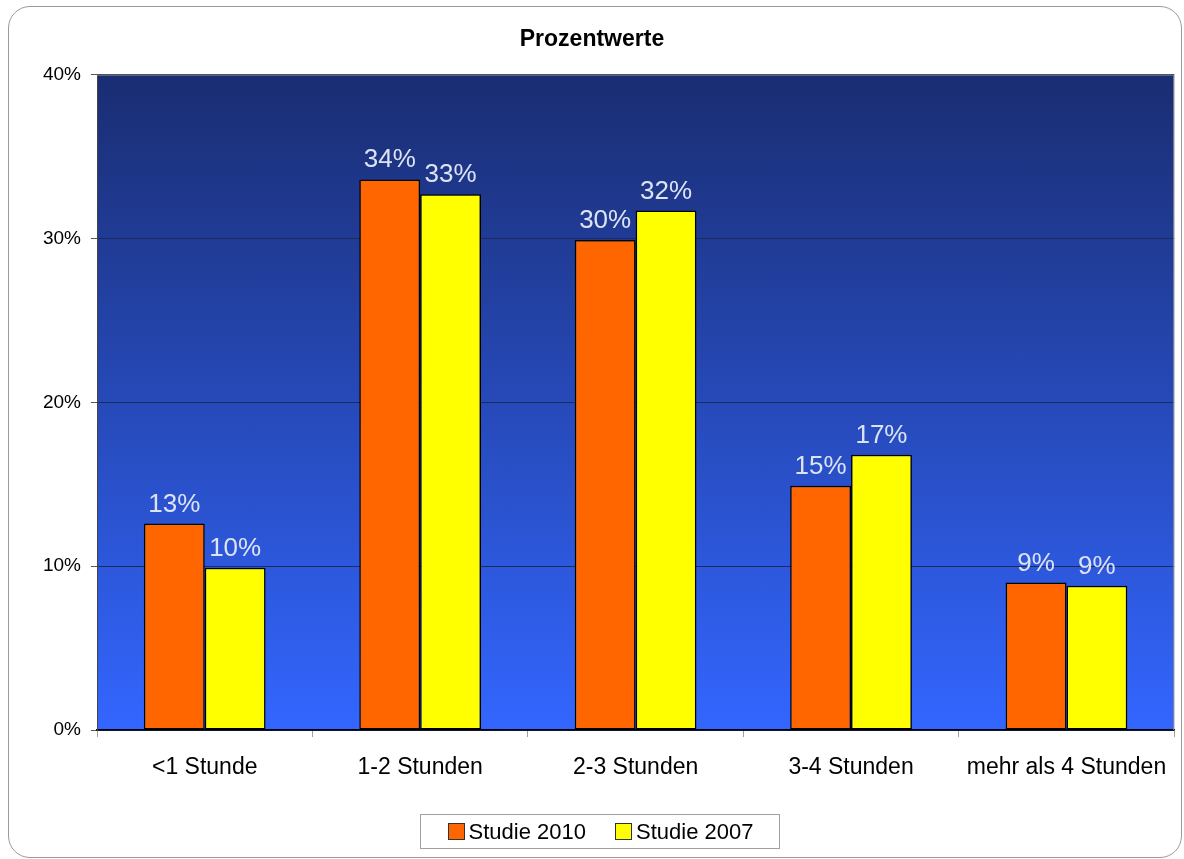 The height and width of the screenshot is (859, 1184). I want to click on data-label: 32%, so click(666, 189).